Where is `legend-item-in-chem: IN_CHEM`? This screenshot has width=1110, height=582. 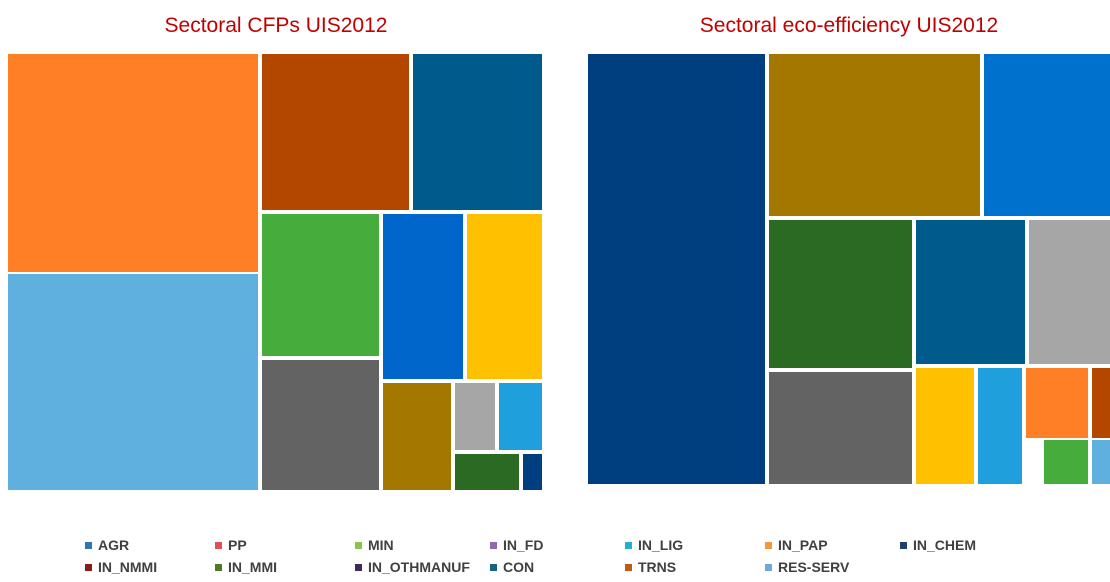
legend-item-in-chem: IN_CHEM is located at coordinates (938, 545).